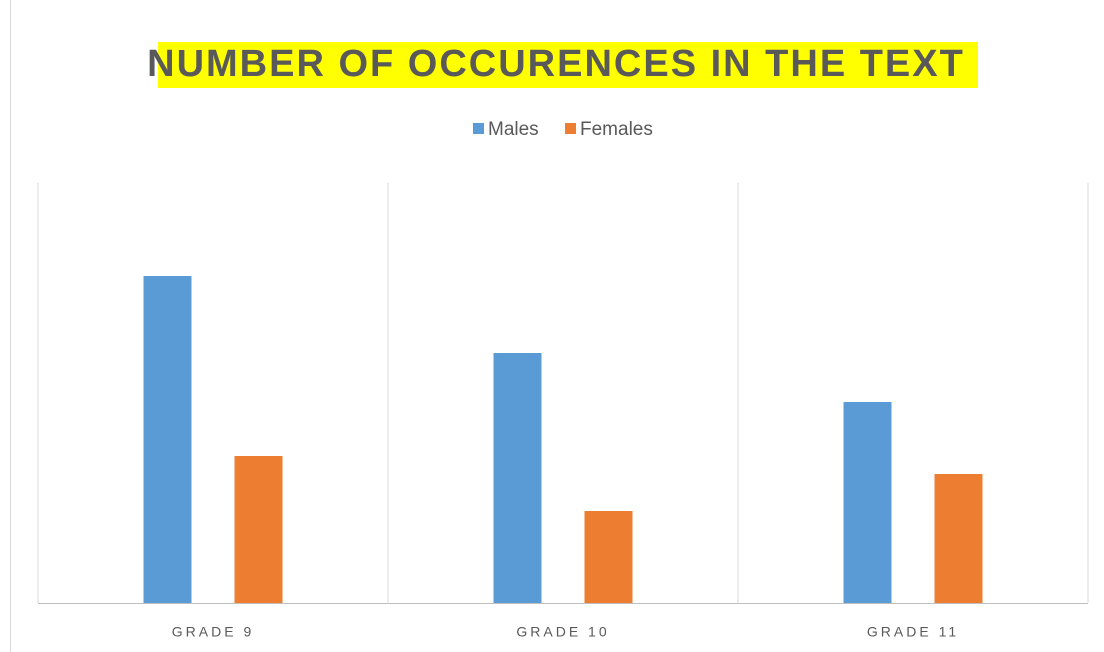 This screenshot has width=1104, height=652. Describe the element at coordinates (616, 129) in the screenshot. I see `legend-label: Females` at that location.